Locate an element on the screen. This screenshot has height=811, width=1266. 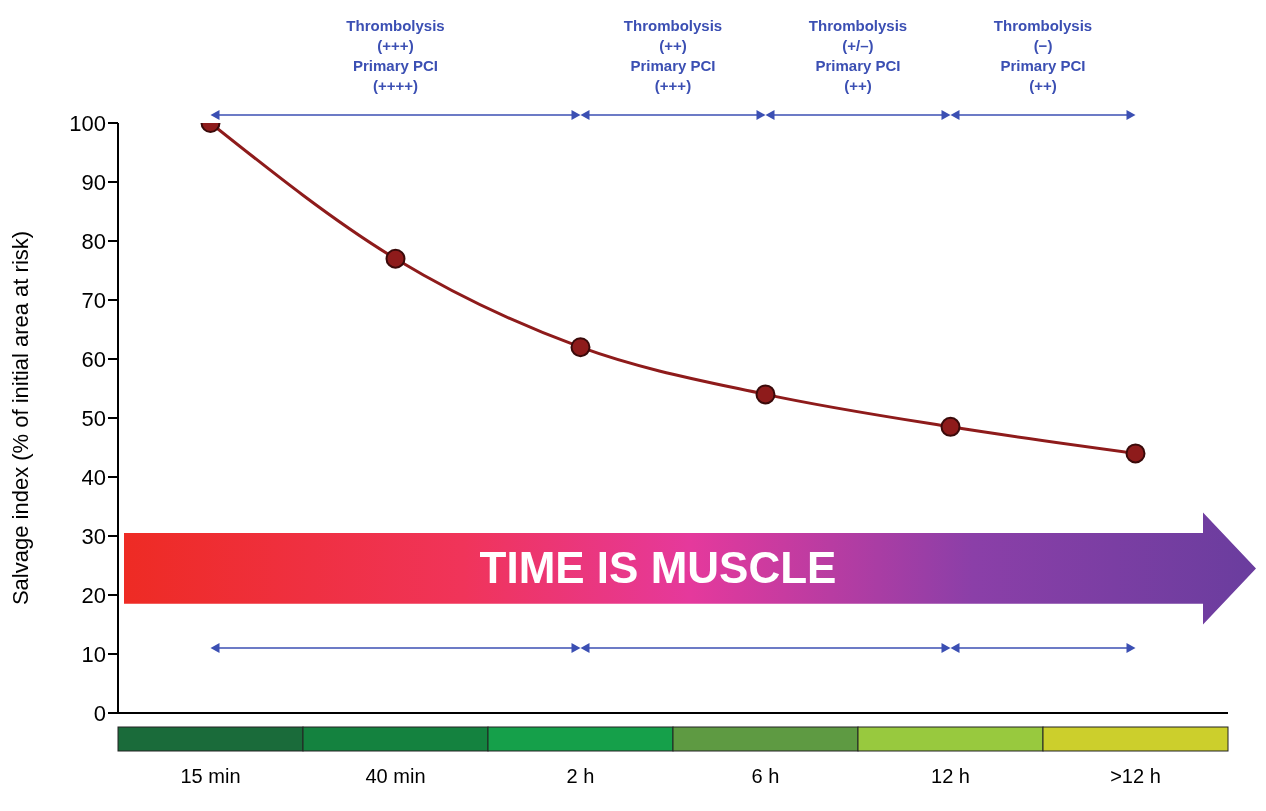
y-tick-label: 30 is located at coordinates (93, 536).